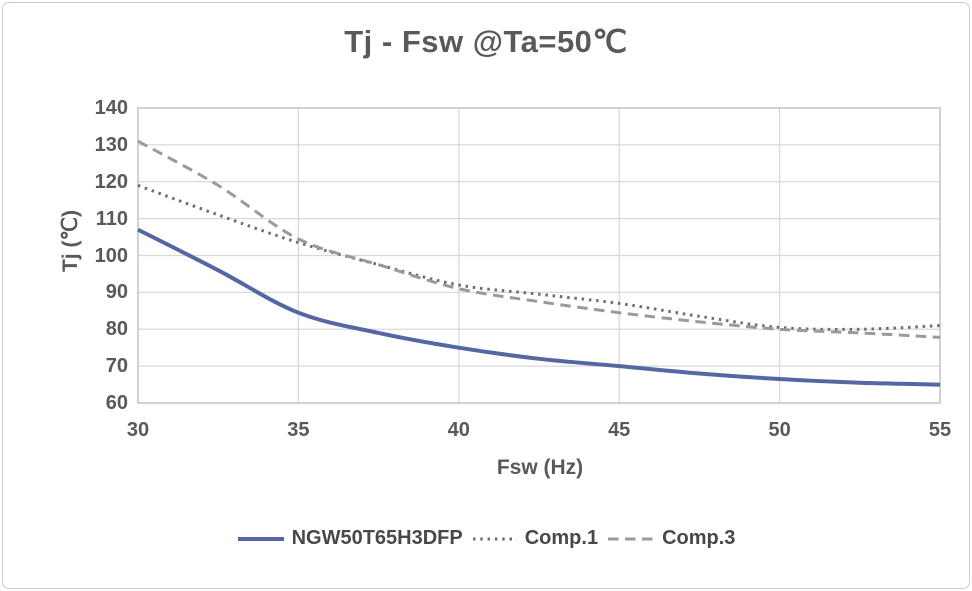 This screenshot has width=972, height=591. Describe the element at coordinates (116, 366) in the screenshot. I see `y-tick-label: 70` at that location.